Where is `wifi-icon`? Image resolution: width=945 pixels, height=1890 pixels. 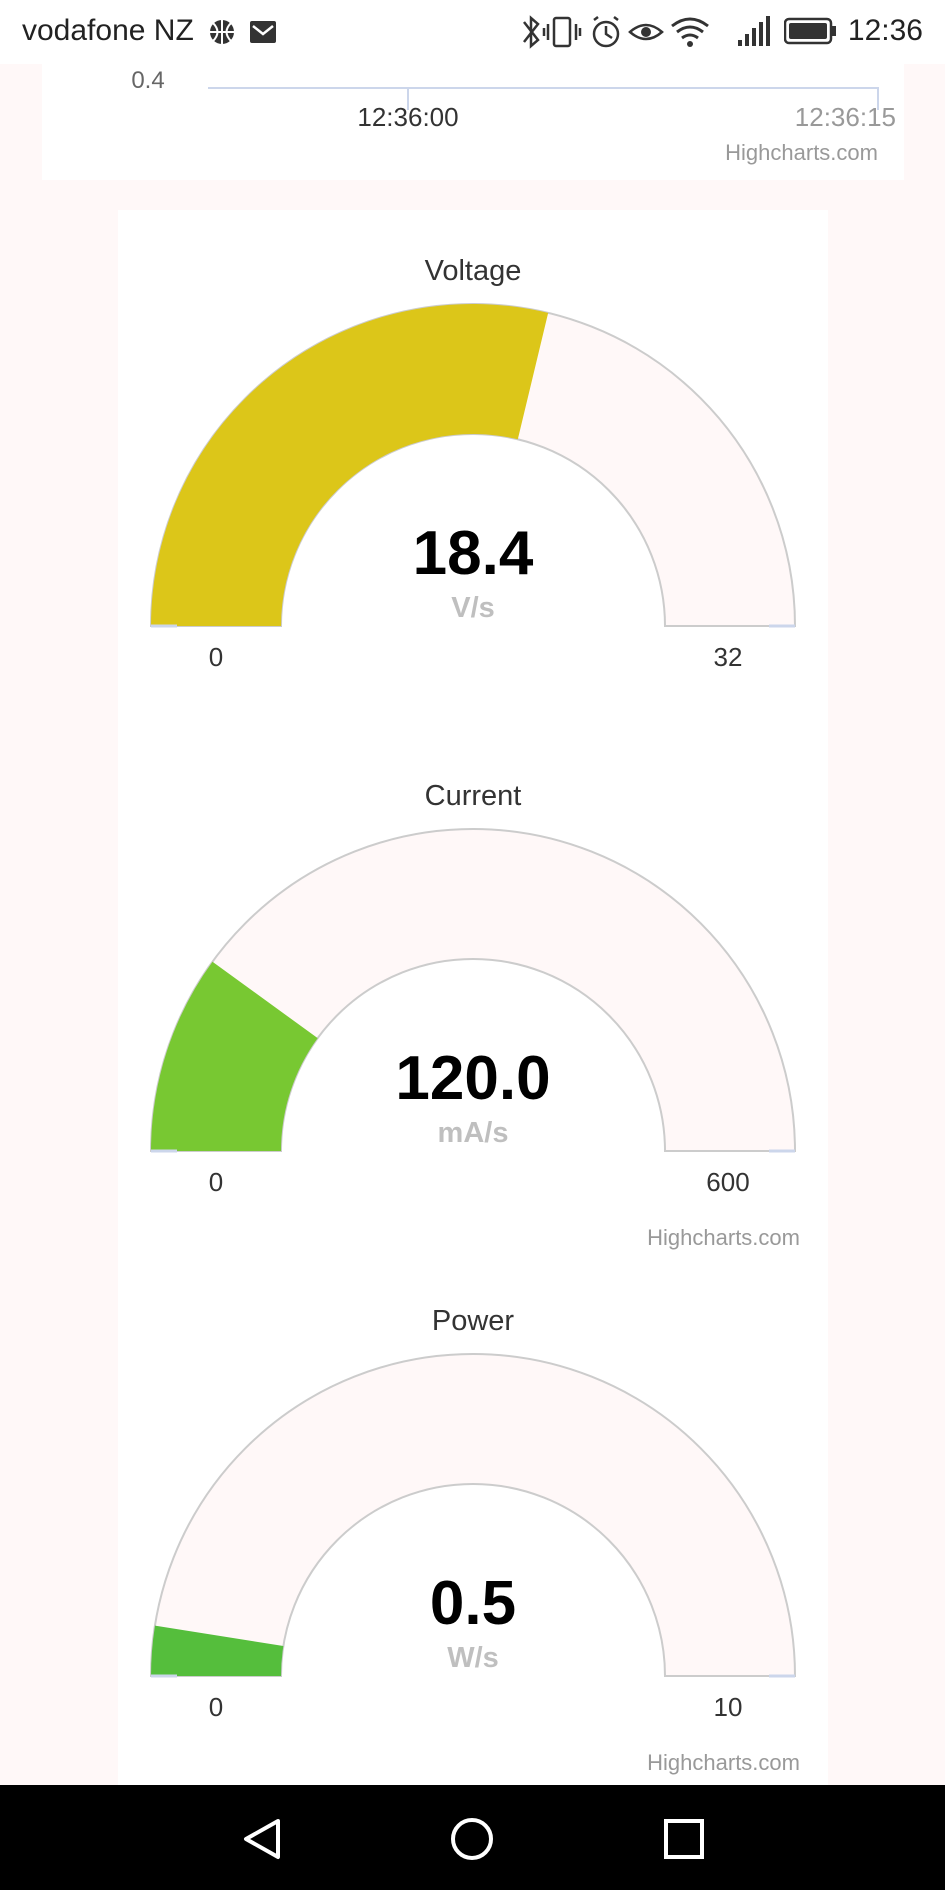 wifi-icon is located at coordinates (690, 32).